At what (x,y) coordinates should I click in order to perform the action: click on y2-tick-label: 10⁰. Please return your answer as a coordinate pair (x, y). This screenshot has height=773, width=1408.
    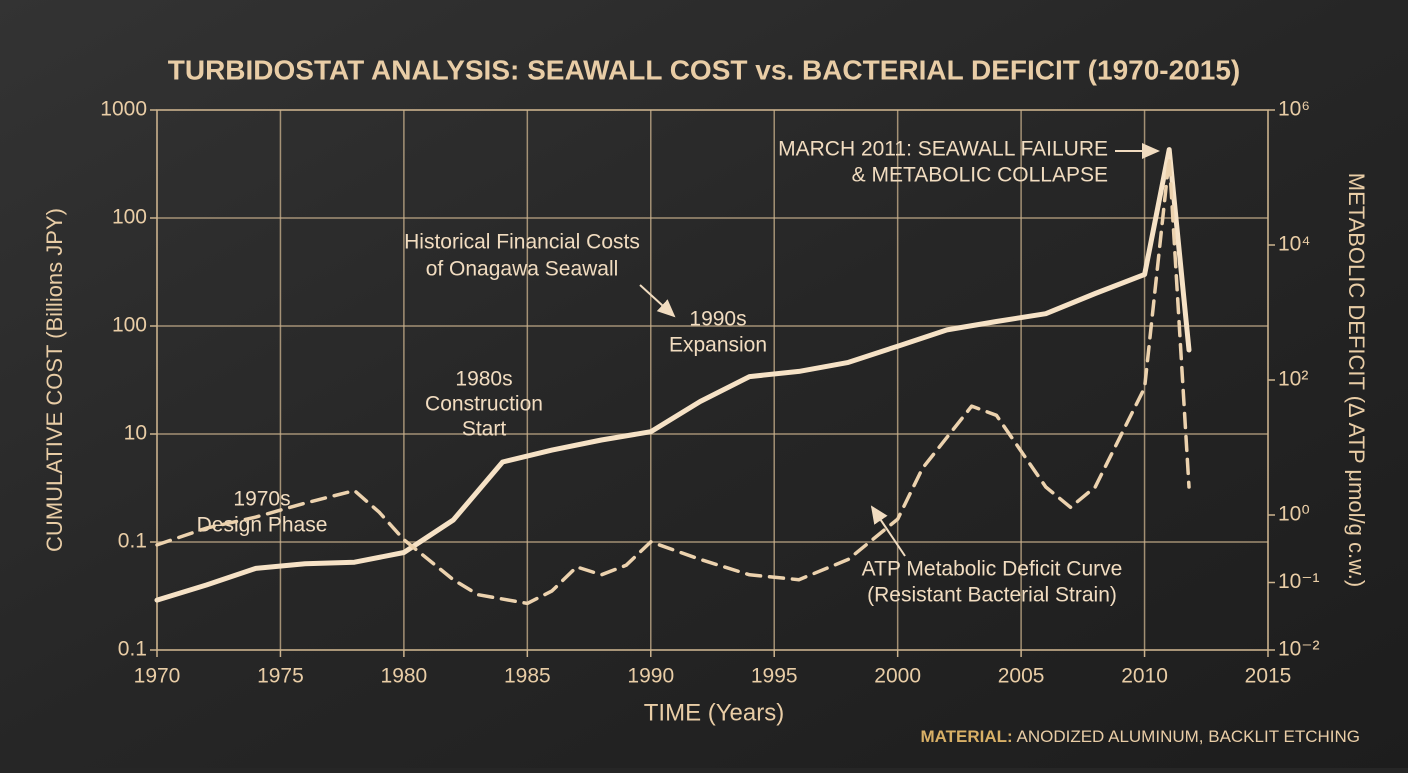
    Looking at the image, I should click on (1294, 514).